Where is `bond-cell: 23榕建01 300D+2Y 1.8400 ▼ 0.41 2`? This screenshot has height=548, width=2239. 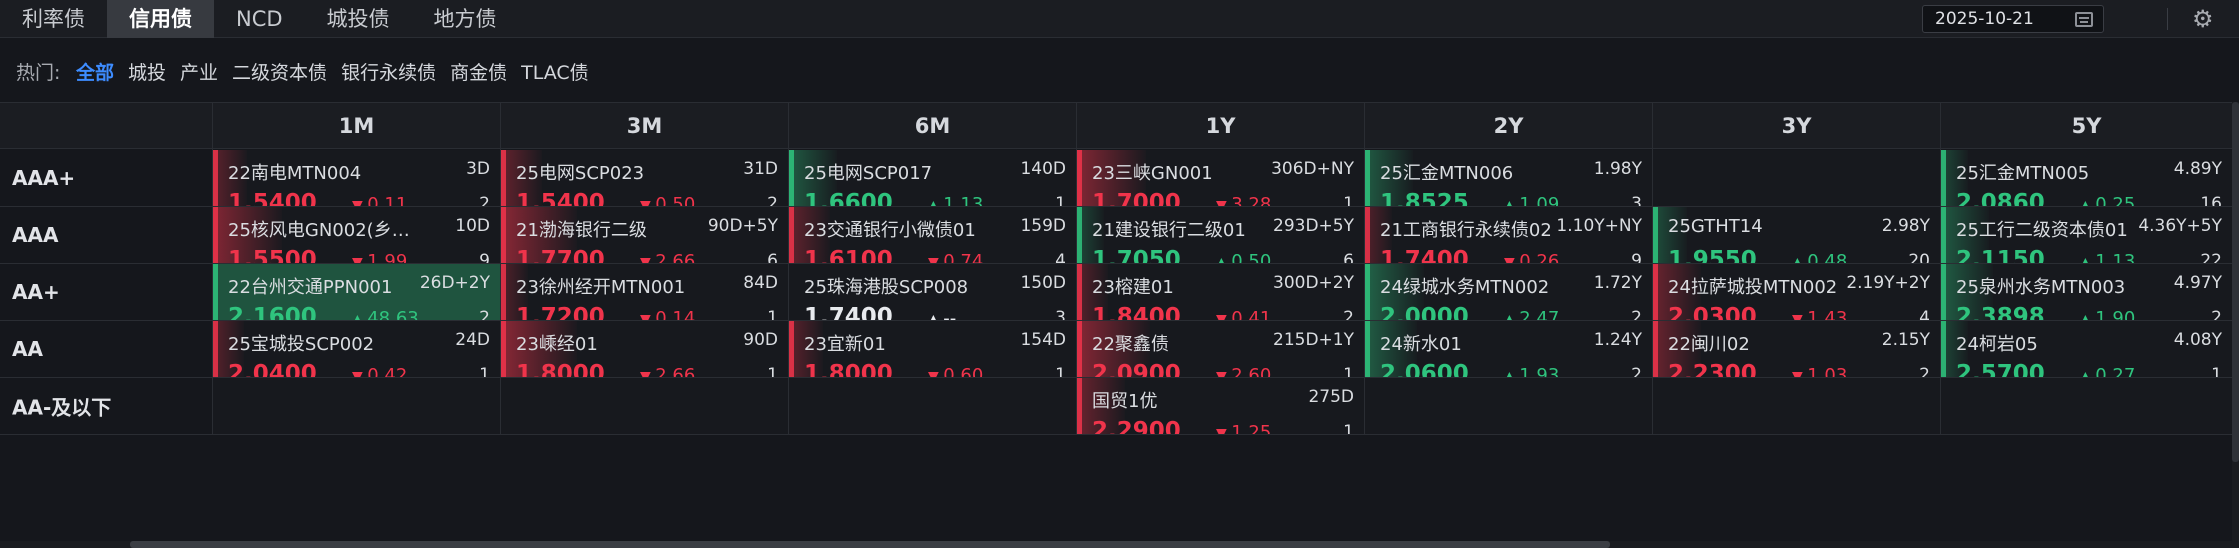
bond-cell: 23榕建01 300D+2Y 1.8400 ▼ 0.41 2 is located at coordinates (1220, 292).